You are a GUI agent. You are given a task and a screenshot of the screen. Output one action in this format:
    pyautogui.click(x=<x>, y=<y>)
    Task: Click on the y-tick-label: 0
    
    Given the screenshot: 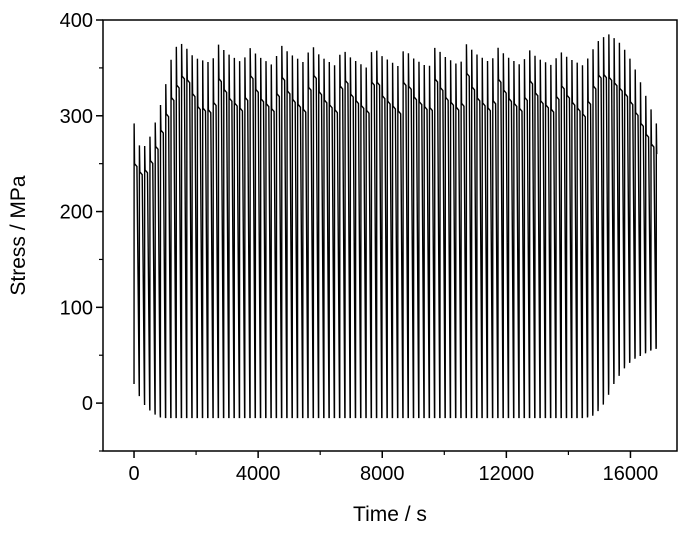 What is the action you would take?
    pyautogui.click(x=87, y=404)
    